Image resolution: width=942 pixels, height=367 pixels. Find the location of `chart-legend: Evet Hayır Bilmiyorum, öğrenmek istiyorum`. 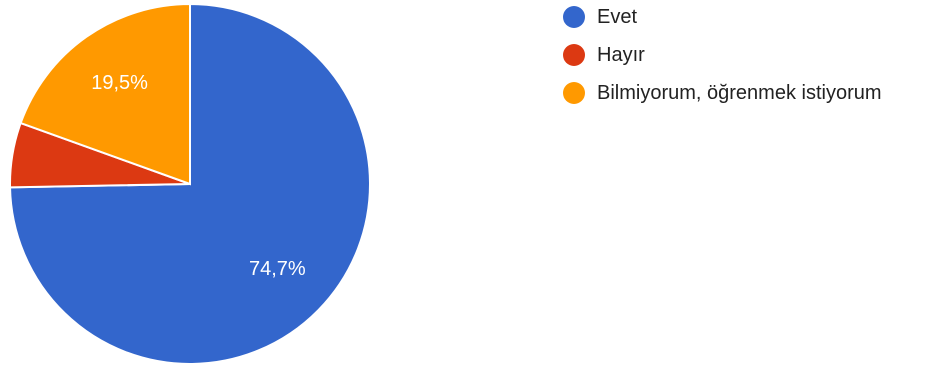

chart-legend: Evet Hayır Bilmiyorum, öğrenmek istiyorum is located at coordinates (722, 61).